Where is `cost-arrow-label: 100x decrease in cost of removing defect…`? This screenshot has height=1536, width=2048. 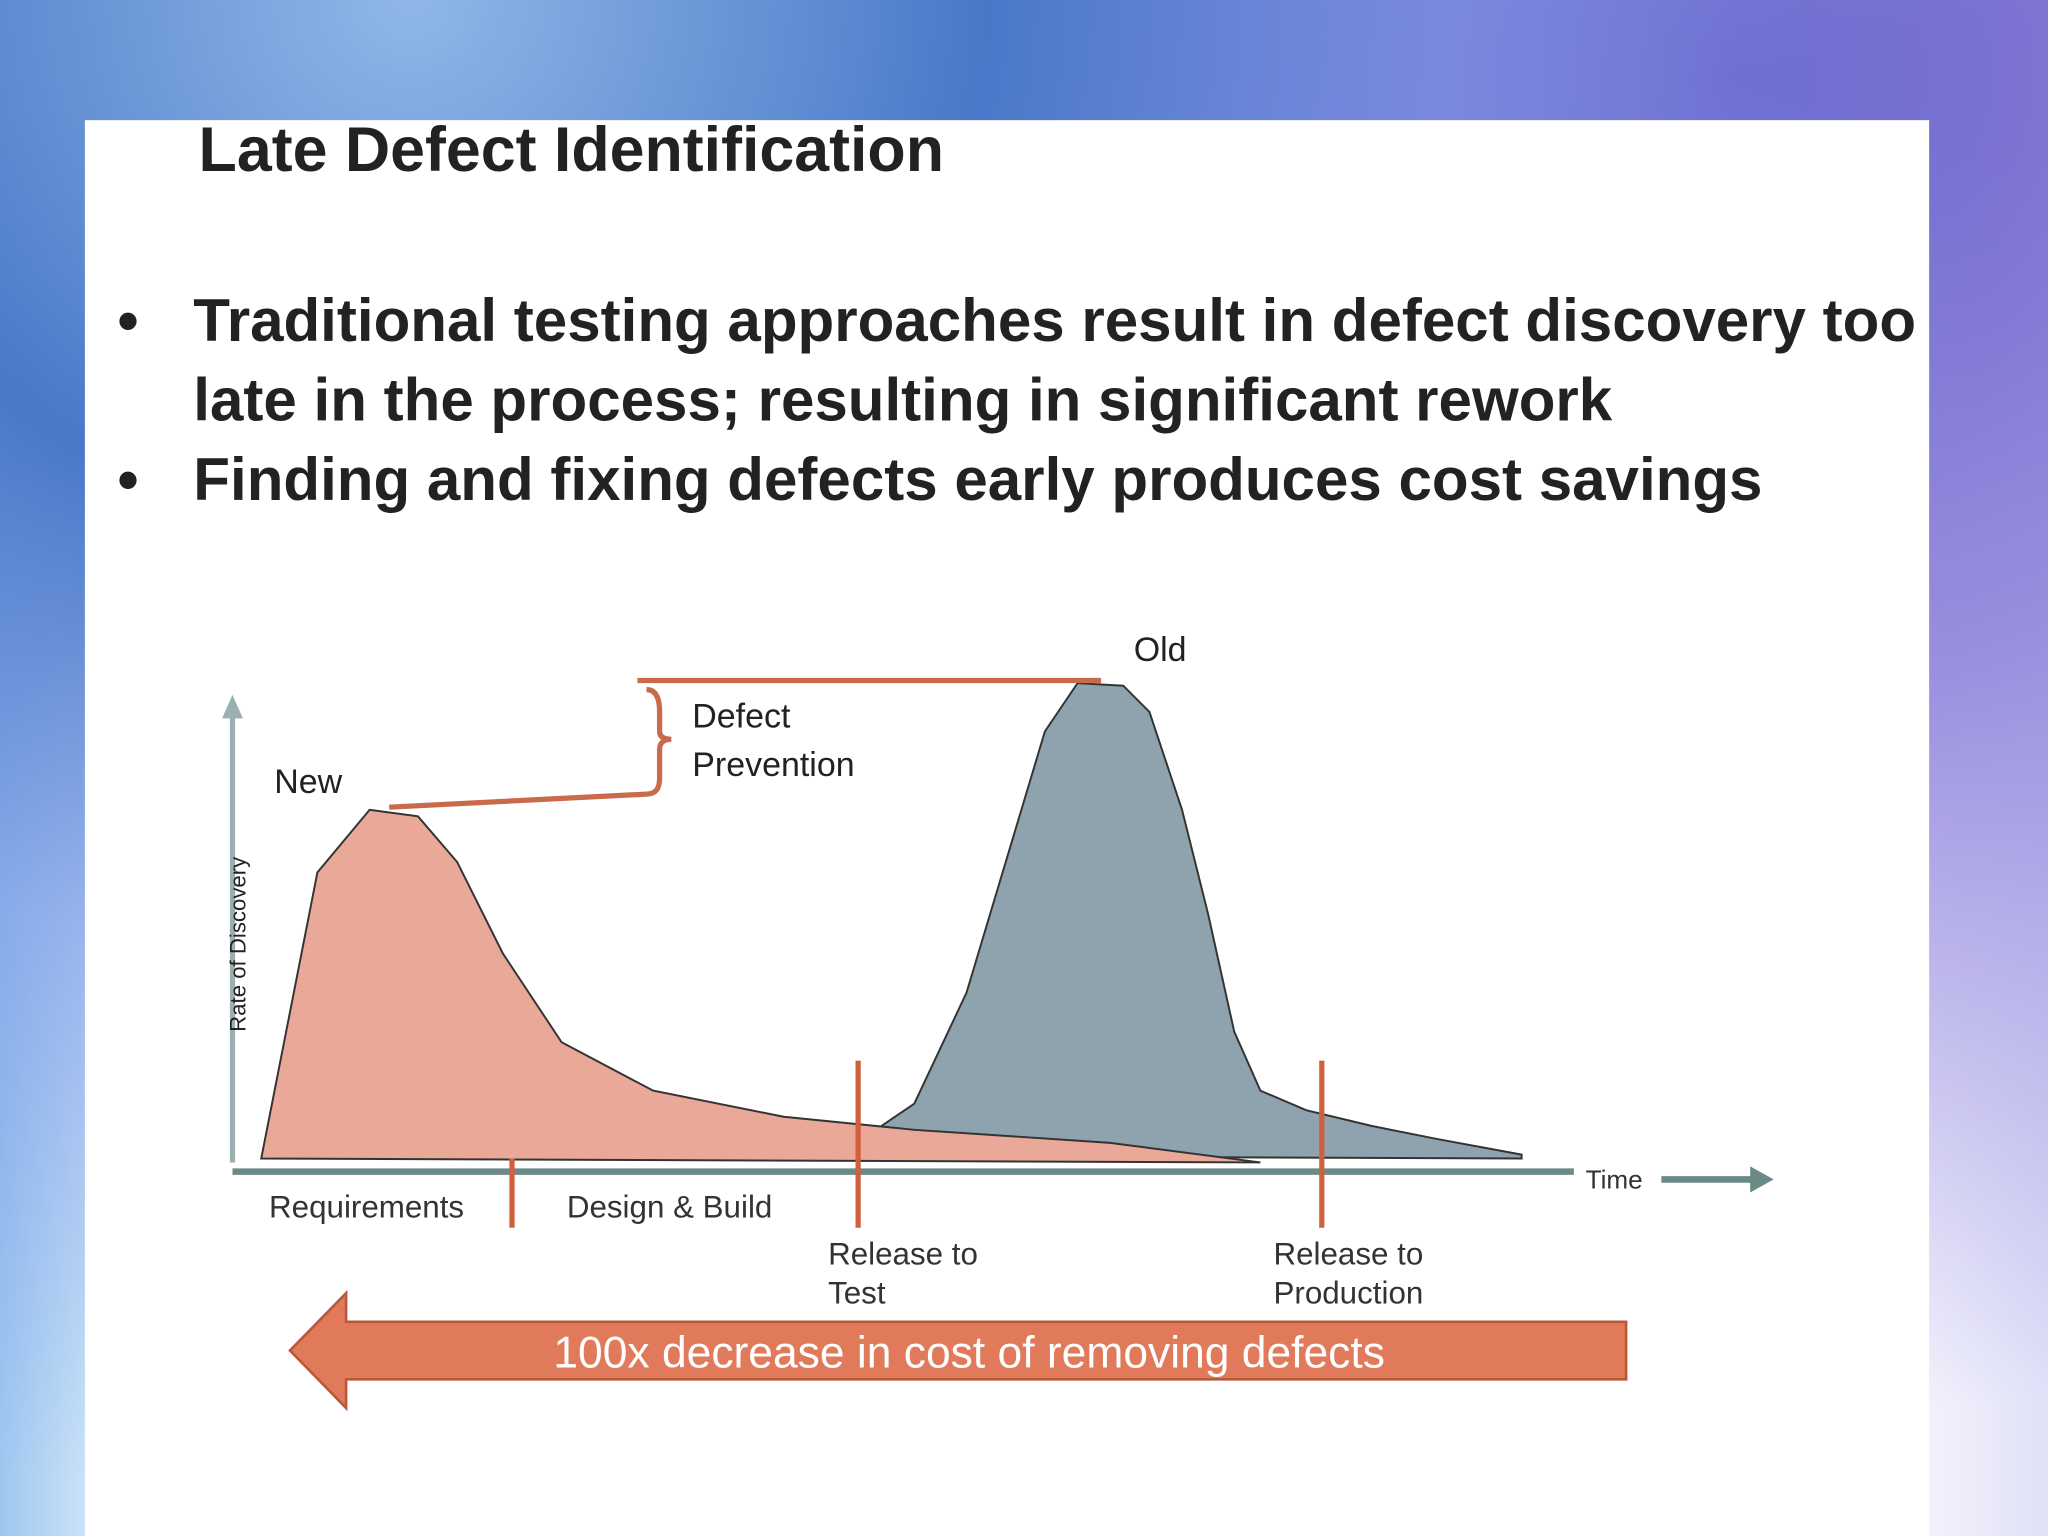 cost-arrow-label: 100x decrease in cost of removing defect… is located at coordinates (969, 1353).